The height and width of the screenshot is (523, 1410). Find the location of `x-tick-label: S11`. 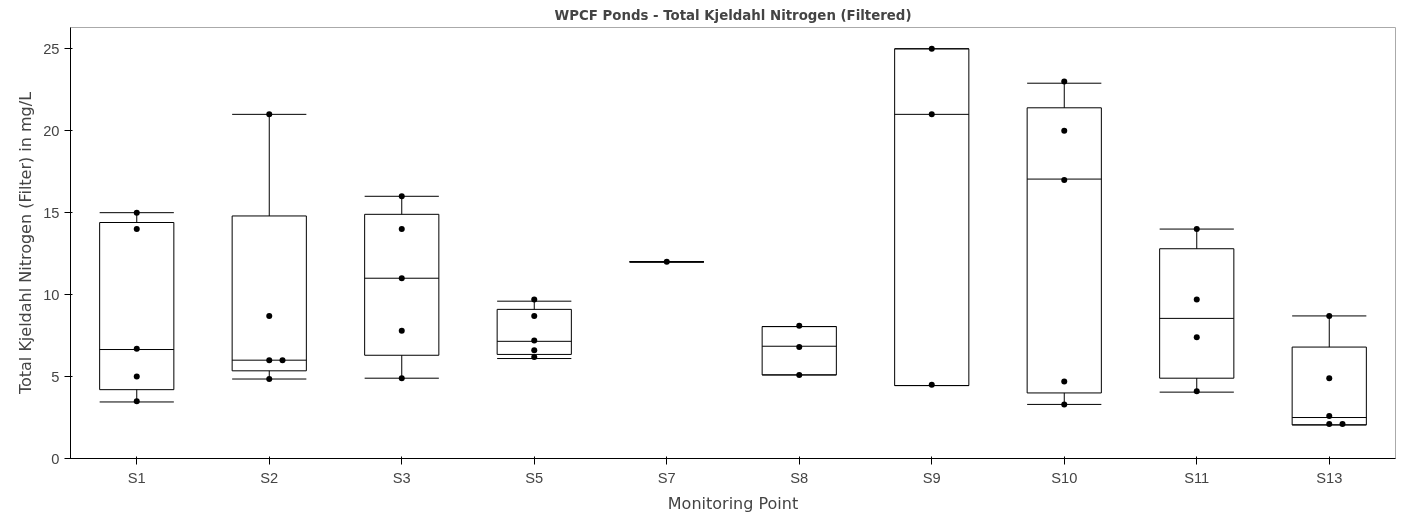

x-tick-label: S11 is located at coordinates (1197, 477).